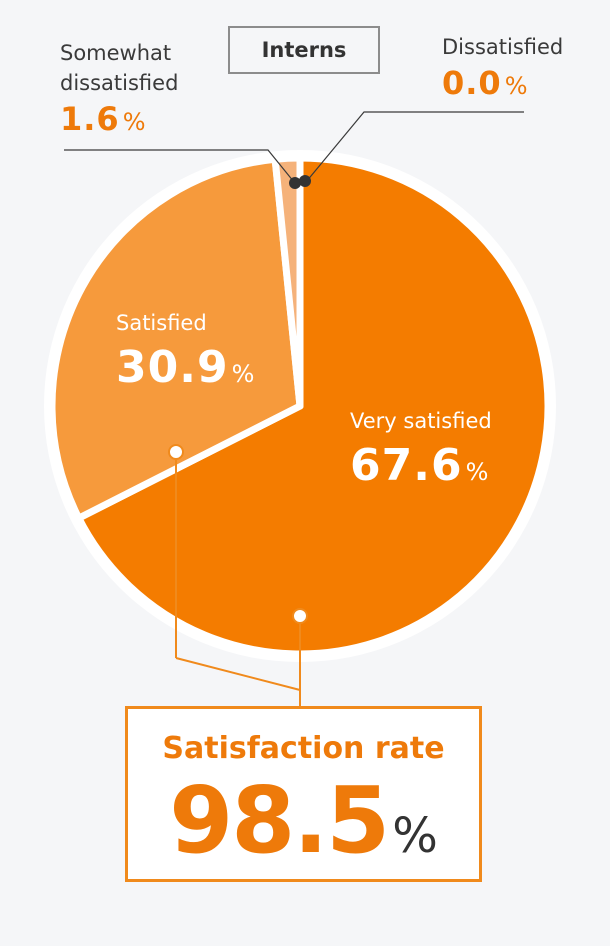  What do you see at coordinates (90, 119) in the screenshot?
I see `slice-value-number: 1.6` at bounding box center [90, 119].